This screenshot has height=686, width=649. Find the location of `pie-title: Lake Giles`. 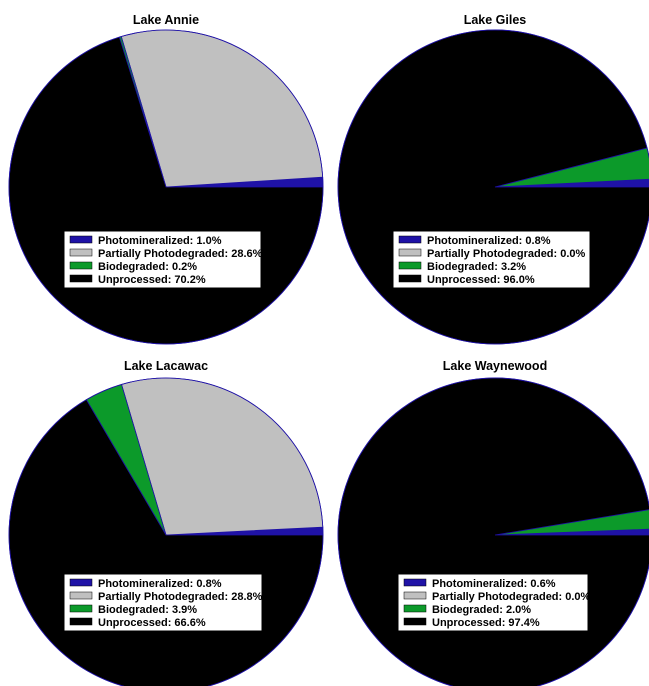

pie-title: Lake Giles is located at coordinates (495, 20).